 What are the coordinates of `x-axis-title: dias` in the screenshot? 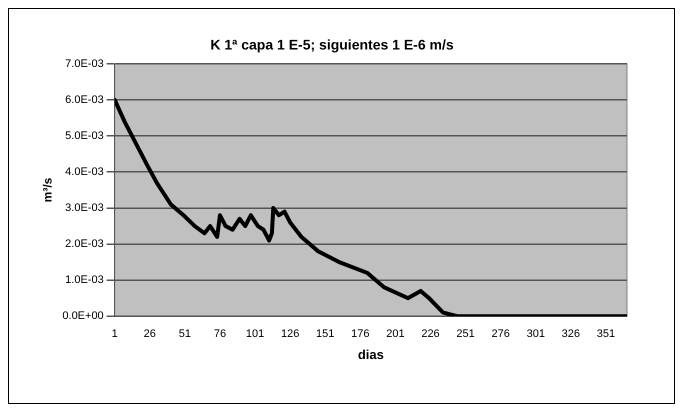 It's located at (371, 354).